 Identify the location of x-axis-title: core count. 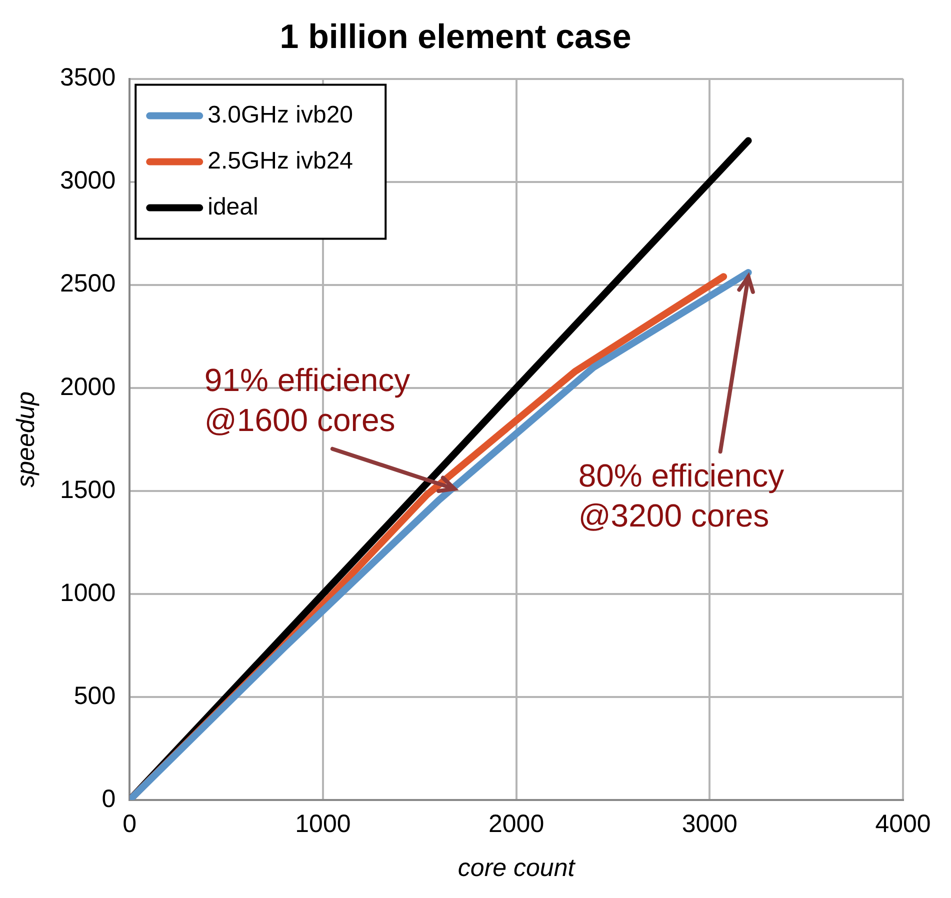
(517, 868).